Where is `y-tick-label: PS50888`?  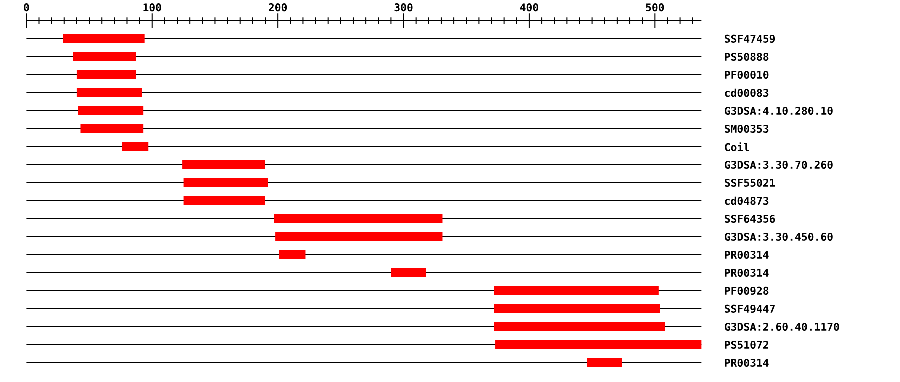 y-tick-label: PS50888 is located at coordinates (747, 57).